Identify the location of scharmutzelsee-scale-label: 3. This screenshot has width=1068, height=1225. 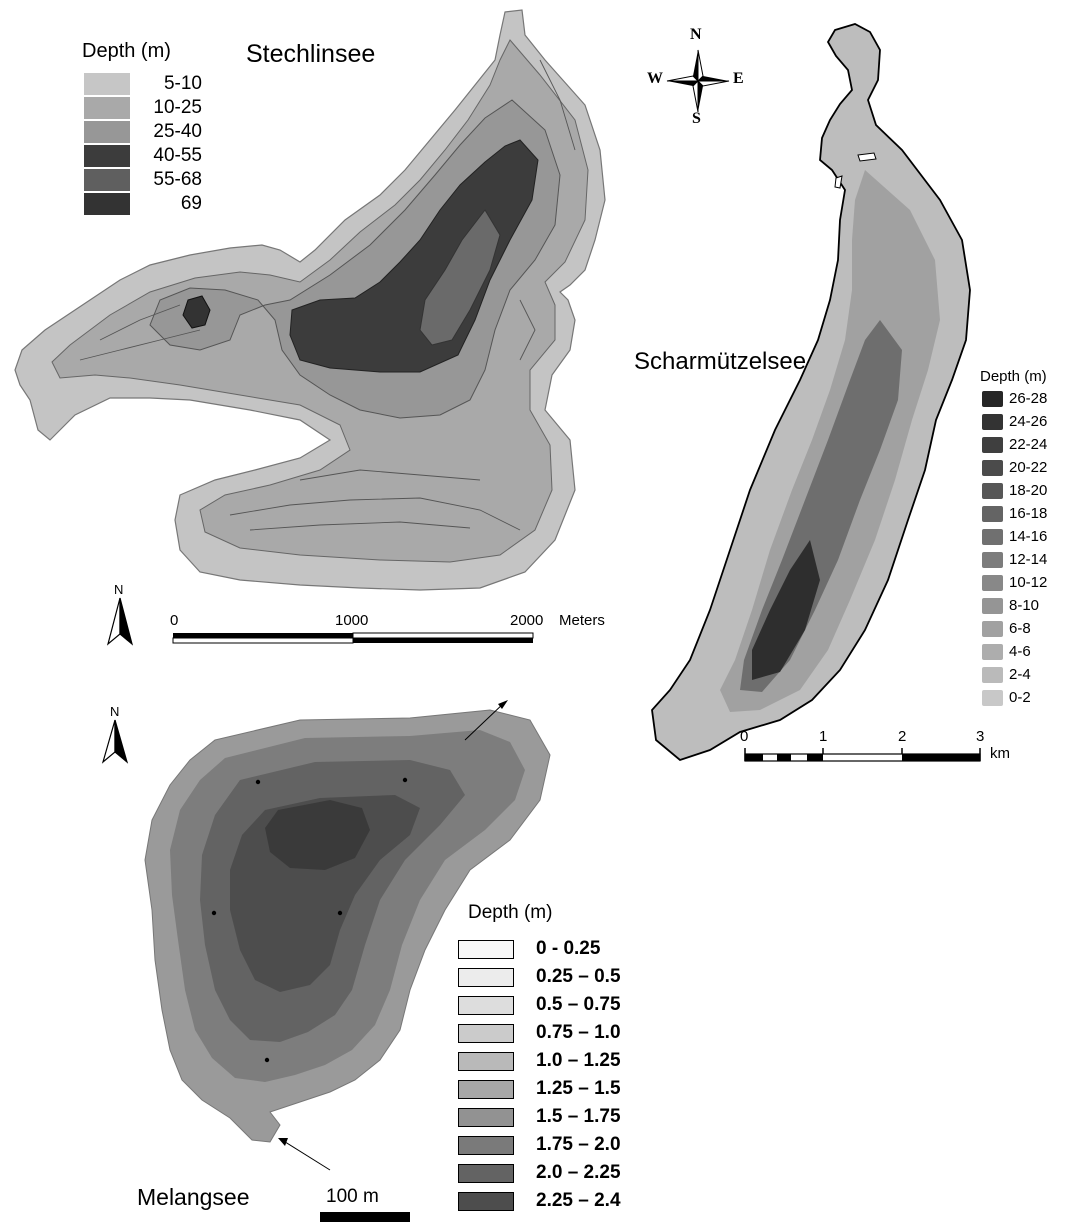
(980, 736).